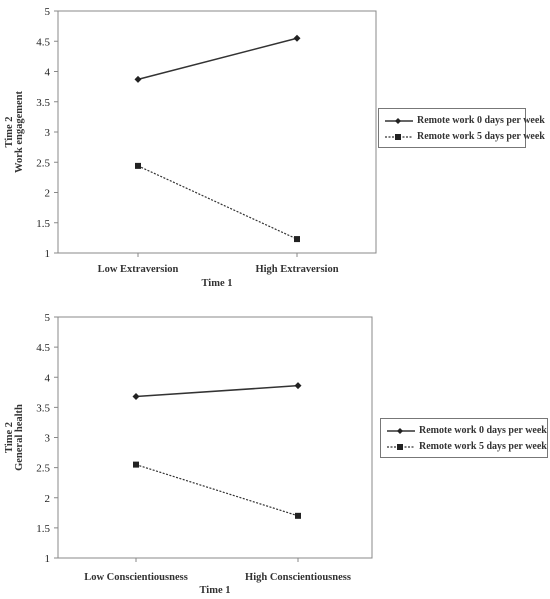  I want to click on x-category-label: Low Extraversion, so click(138, 269).